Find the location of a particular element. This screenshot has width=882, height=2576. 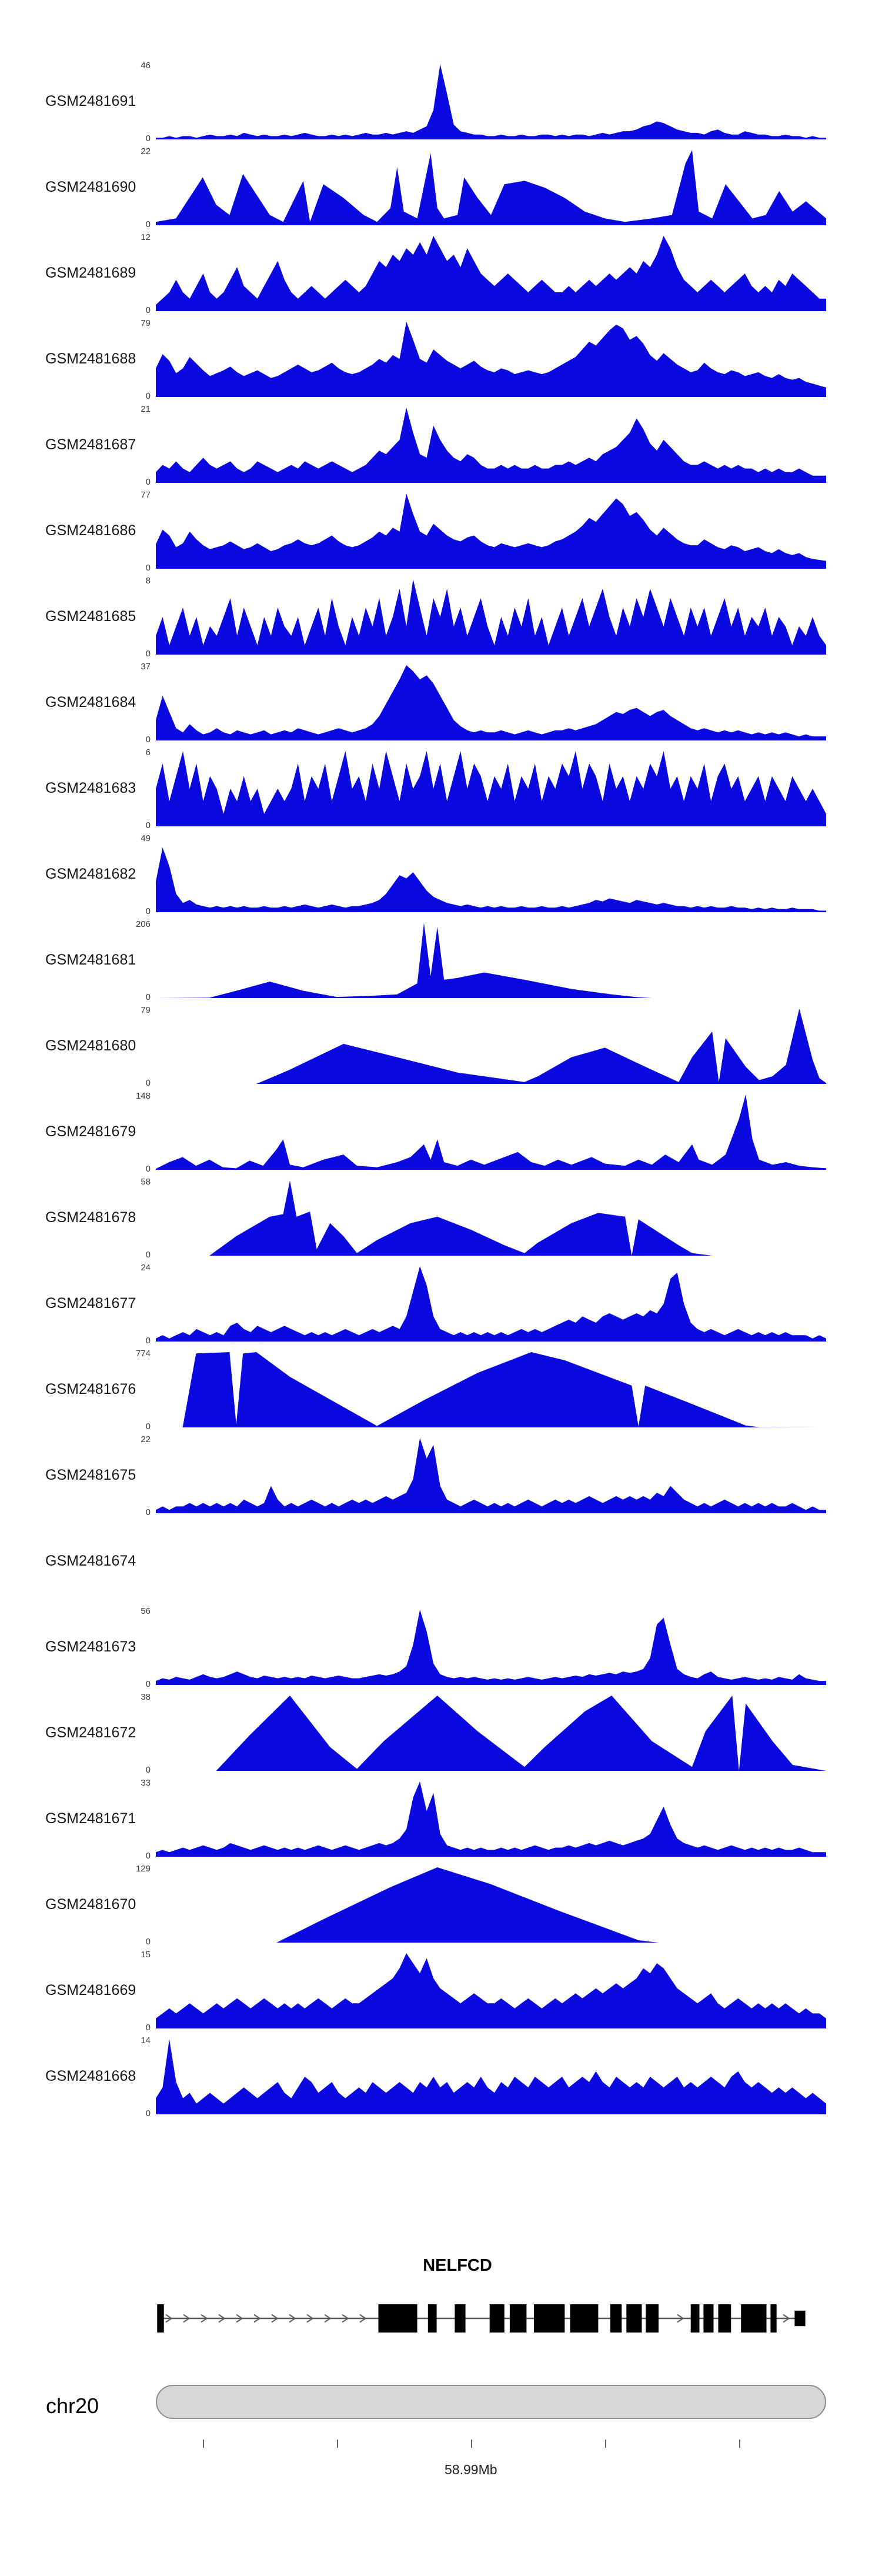

track-label: GSM2481687 is located at coordinates (90, 444).